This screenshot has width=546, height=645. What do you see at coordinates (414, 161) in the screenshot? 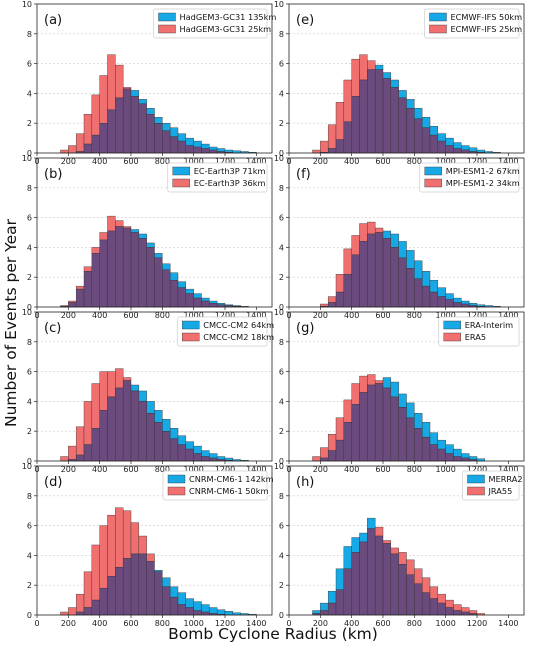
I see `panel-e-xtick-label: 800` at bounding box center [414, 161].